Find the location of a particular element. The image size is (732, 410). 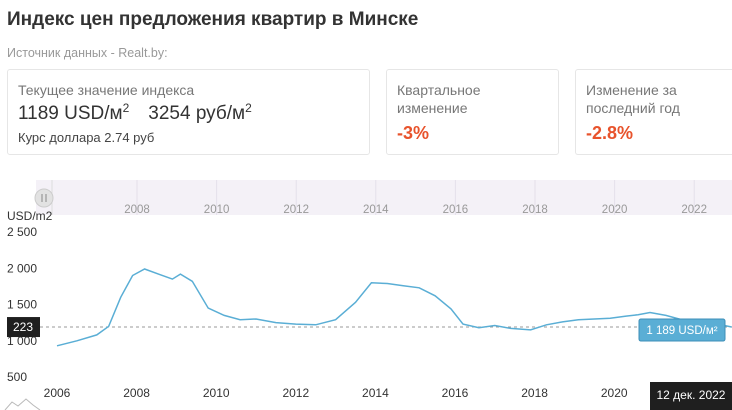

x-tick-label: 2014 is located at coordinates (375, 393).